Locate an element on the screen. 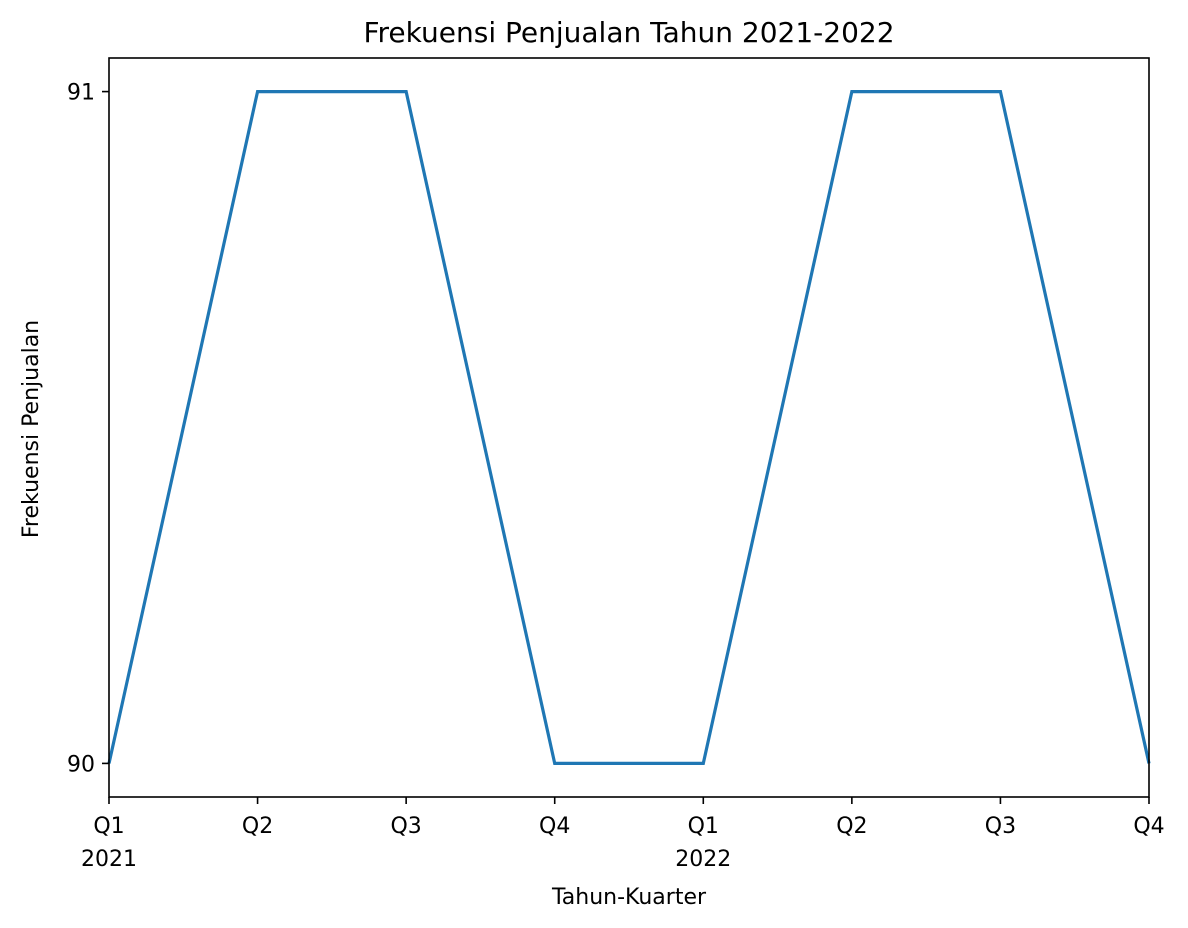 Image resolution: width=1188 pixels, height=928 pixels. y-tick-label: 90 is located at coordinates (81, 764).